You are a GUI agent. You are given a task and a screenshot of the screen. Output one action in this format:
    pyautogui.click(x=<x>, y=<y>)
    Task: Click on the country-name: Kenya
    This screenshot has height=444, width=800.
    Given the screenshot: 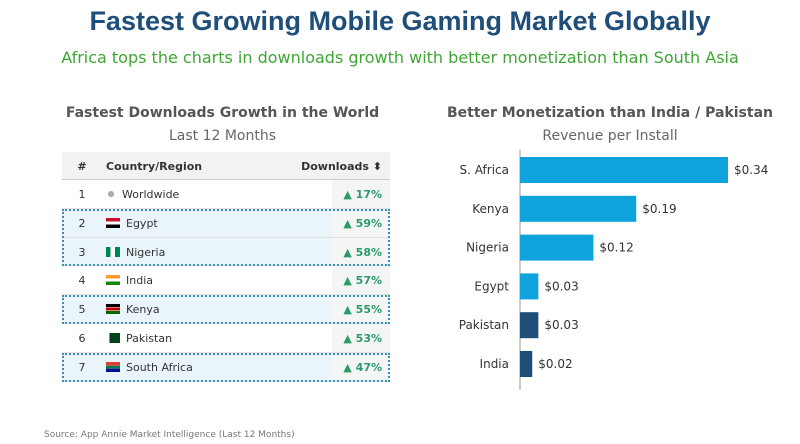 What is the action you would take?
    pyautogui.click(x=143, y=310)
    